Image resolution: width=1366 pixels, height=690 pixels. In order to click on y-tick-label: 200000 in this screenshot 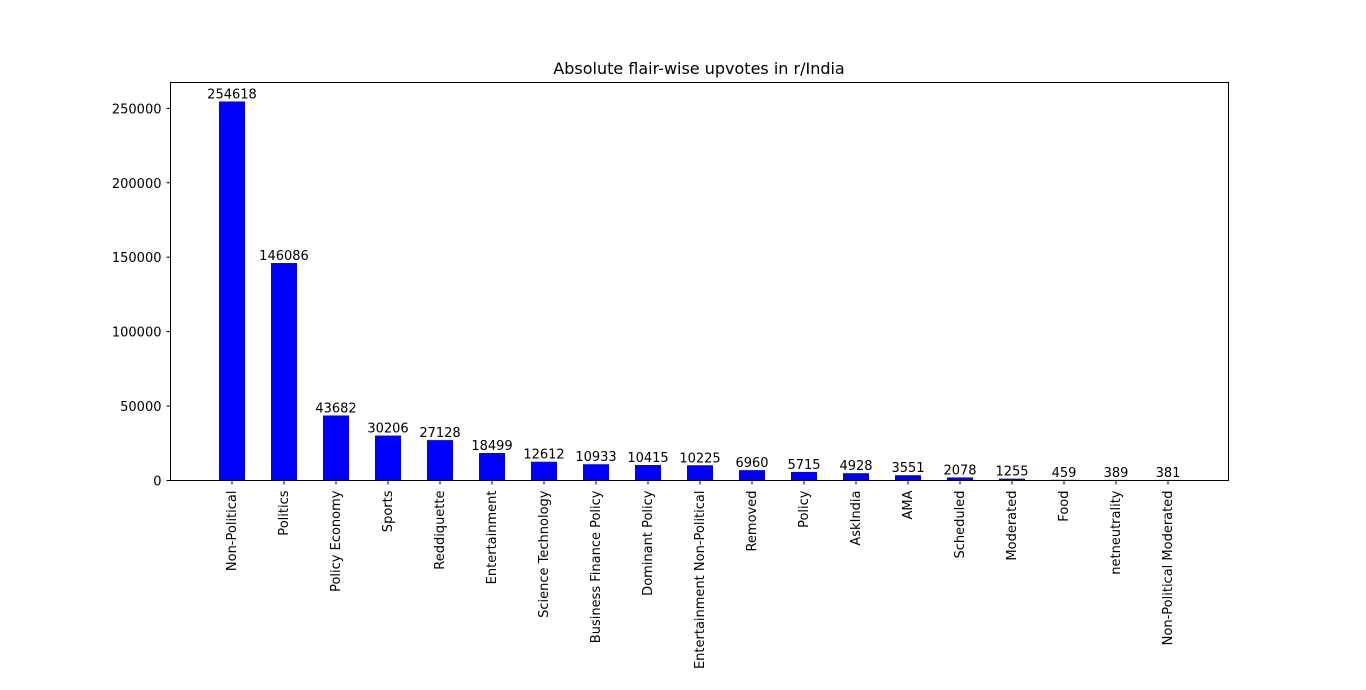, I will do `click(137, 184)`.